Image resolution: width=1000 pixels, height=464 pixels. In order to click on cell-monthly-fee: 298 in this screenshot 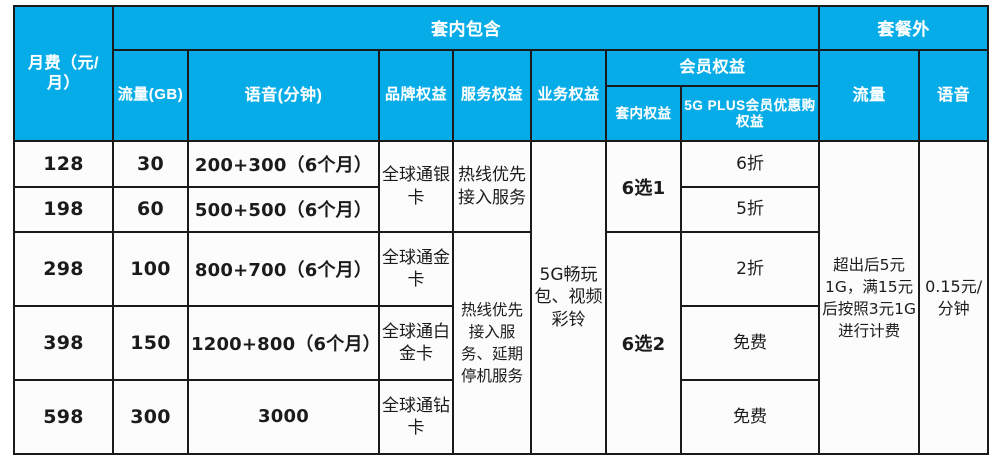, I will do `click(63, 269)`.